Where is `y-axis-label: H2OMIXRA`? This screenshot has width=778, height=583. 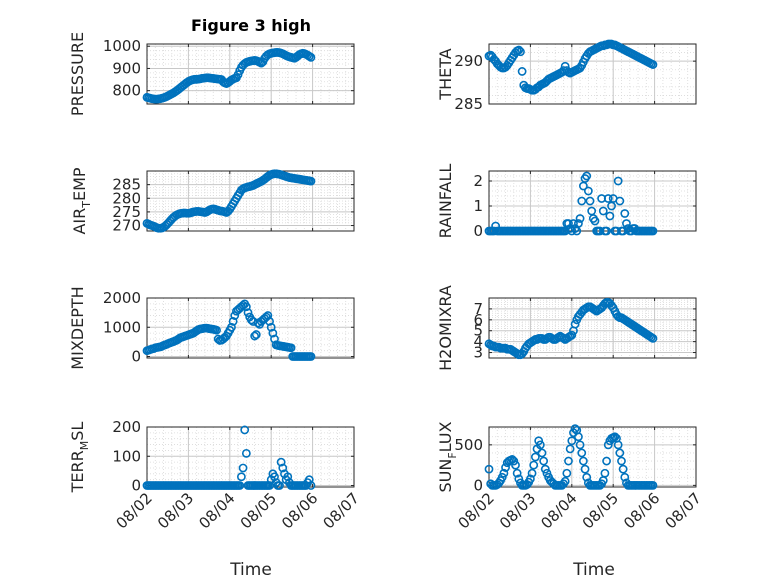 y-axis-label: H2OMIXRA is located at coordinates (445, 328).